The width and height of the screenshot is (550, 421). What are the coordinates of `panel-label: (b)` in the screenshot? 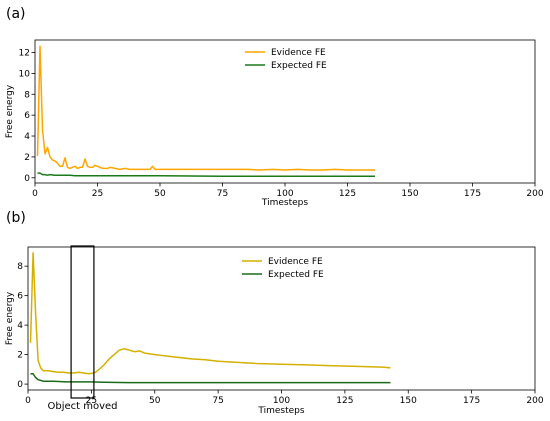 It's located at (16, 218).